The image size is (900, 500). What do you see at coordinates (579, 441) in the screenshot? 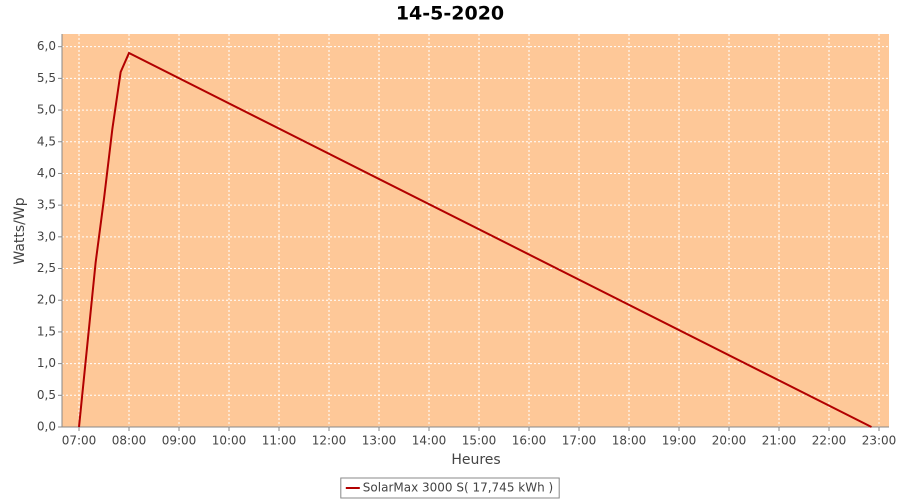
I see `x-tick-label: 17:00` at bounding box center [579, 441].